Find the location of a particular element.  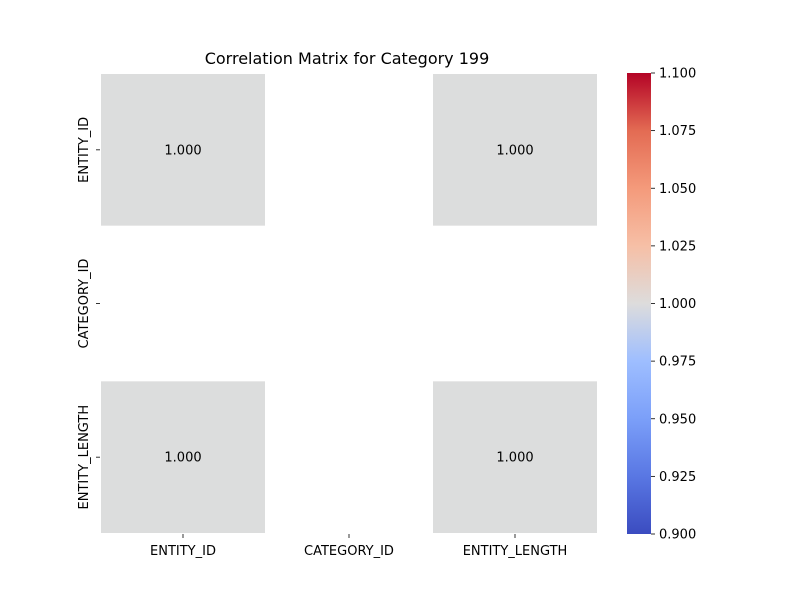

x-tick-label-2: ENTITY_LENGTH is located at coordinates (515, 551).